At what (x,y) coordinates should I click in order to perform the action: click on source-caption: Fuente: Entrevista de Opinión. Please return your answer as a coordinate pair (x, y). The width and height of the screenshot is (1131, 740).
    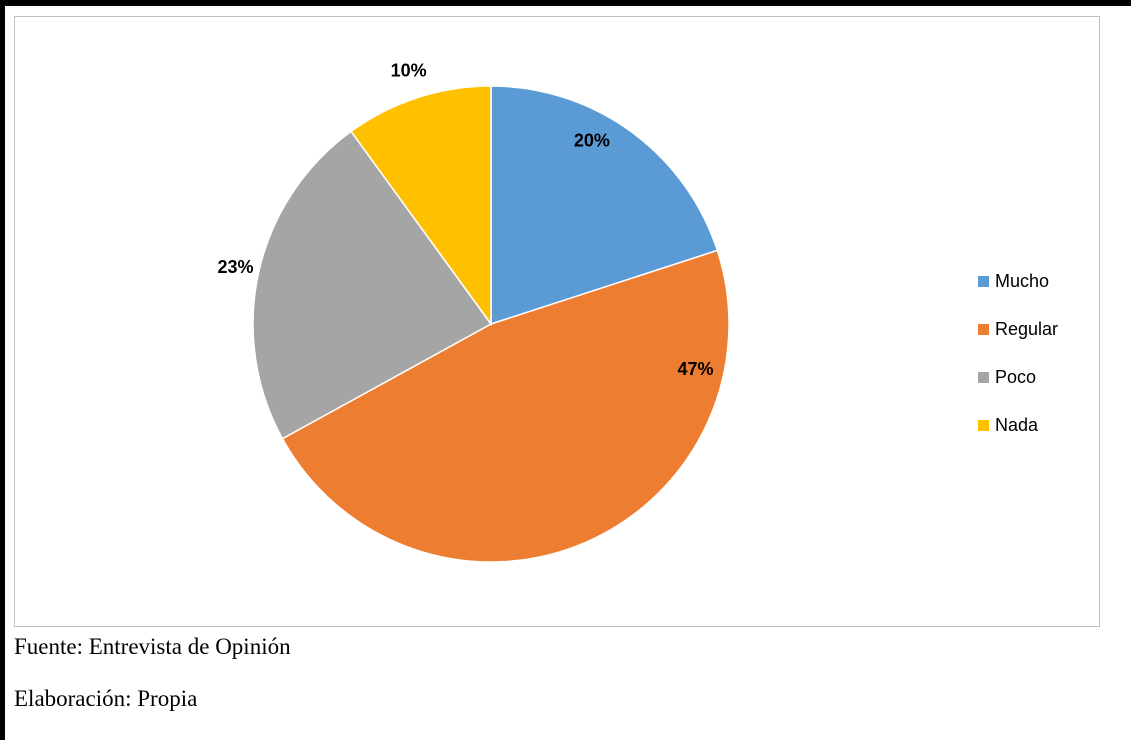
    Looking at the image, I should click on (152, 646).